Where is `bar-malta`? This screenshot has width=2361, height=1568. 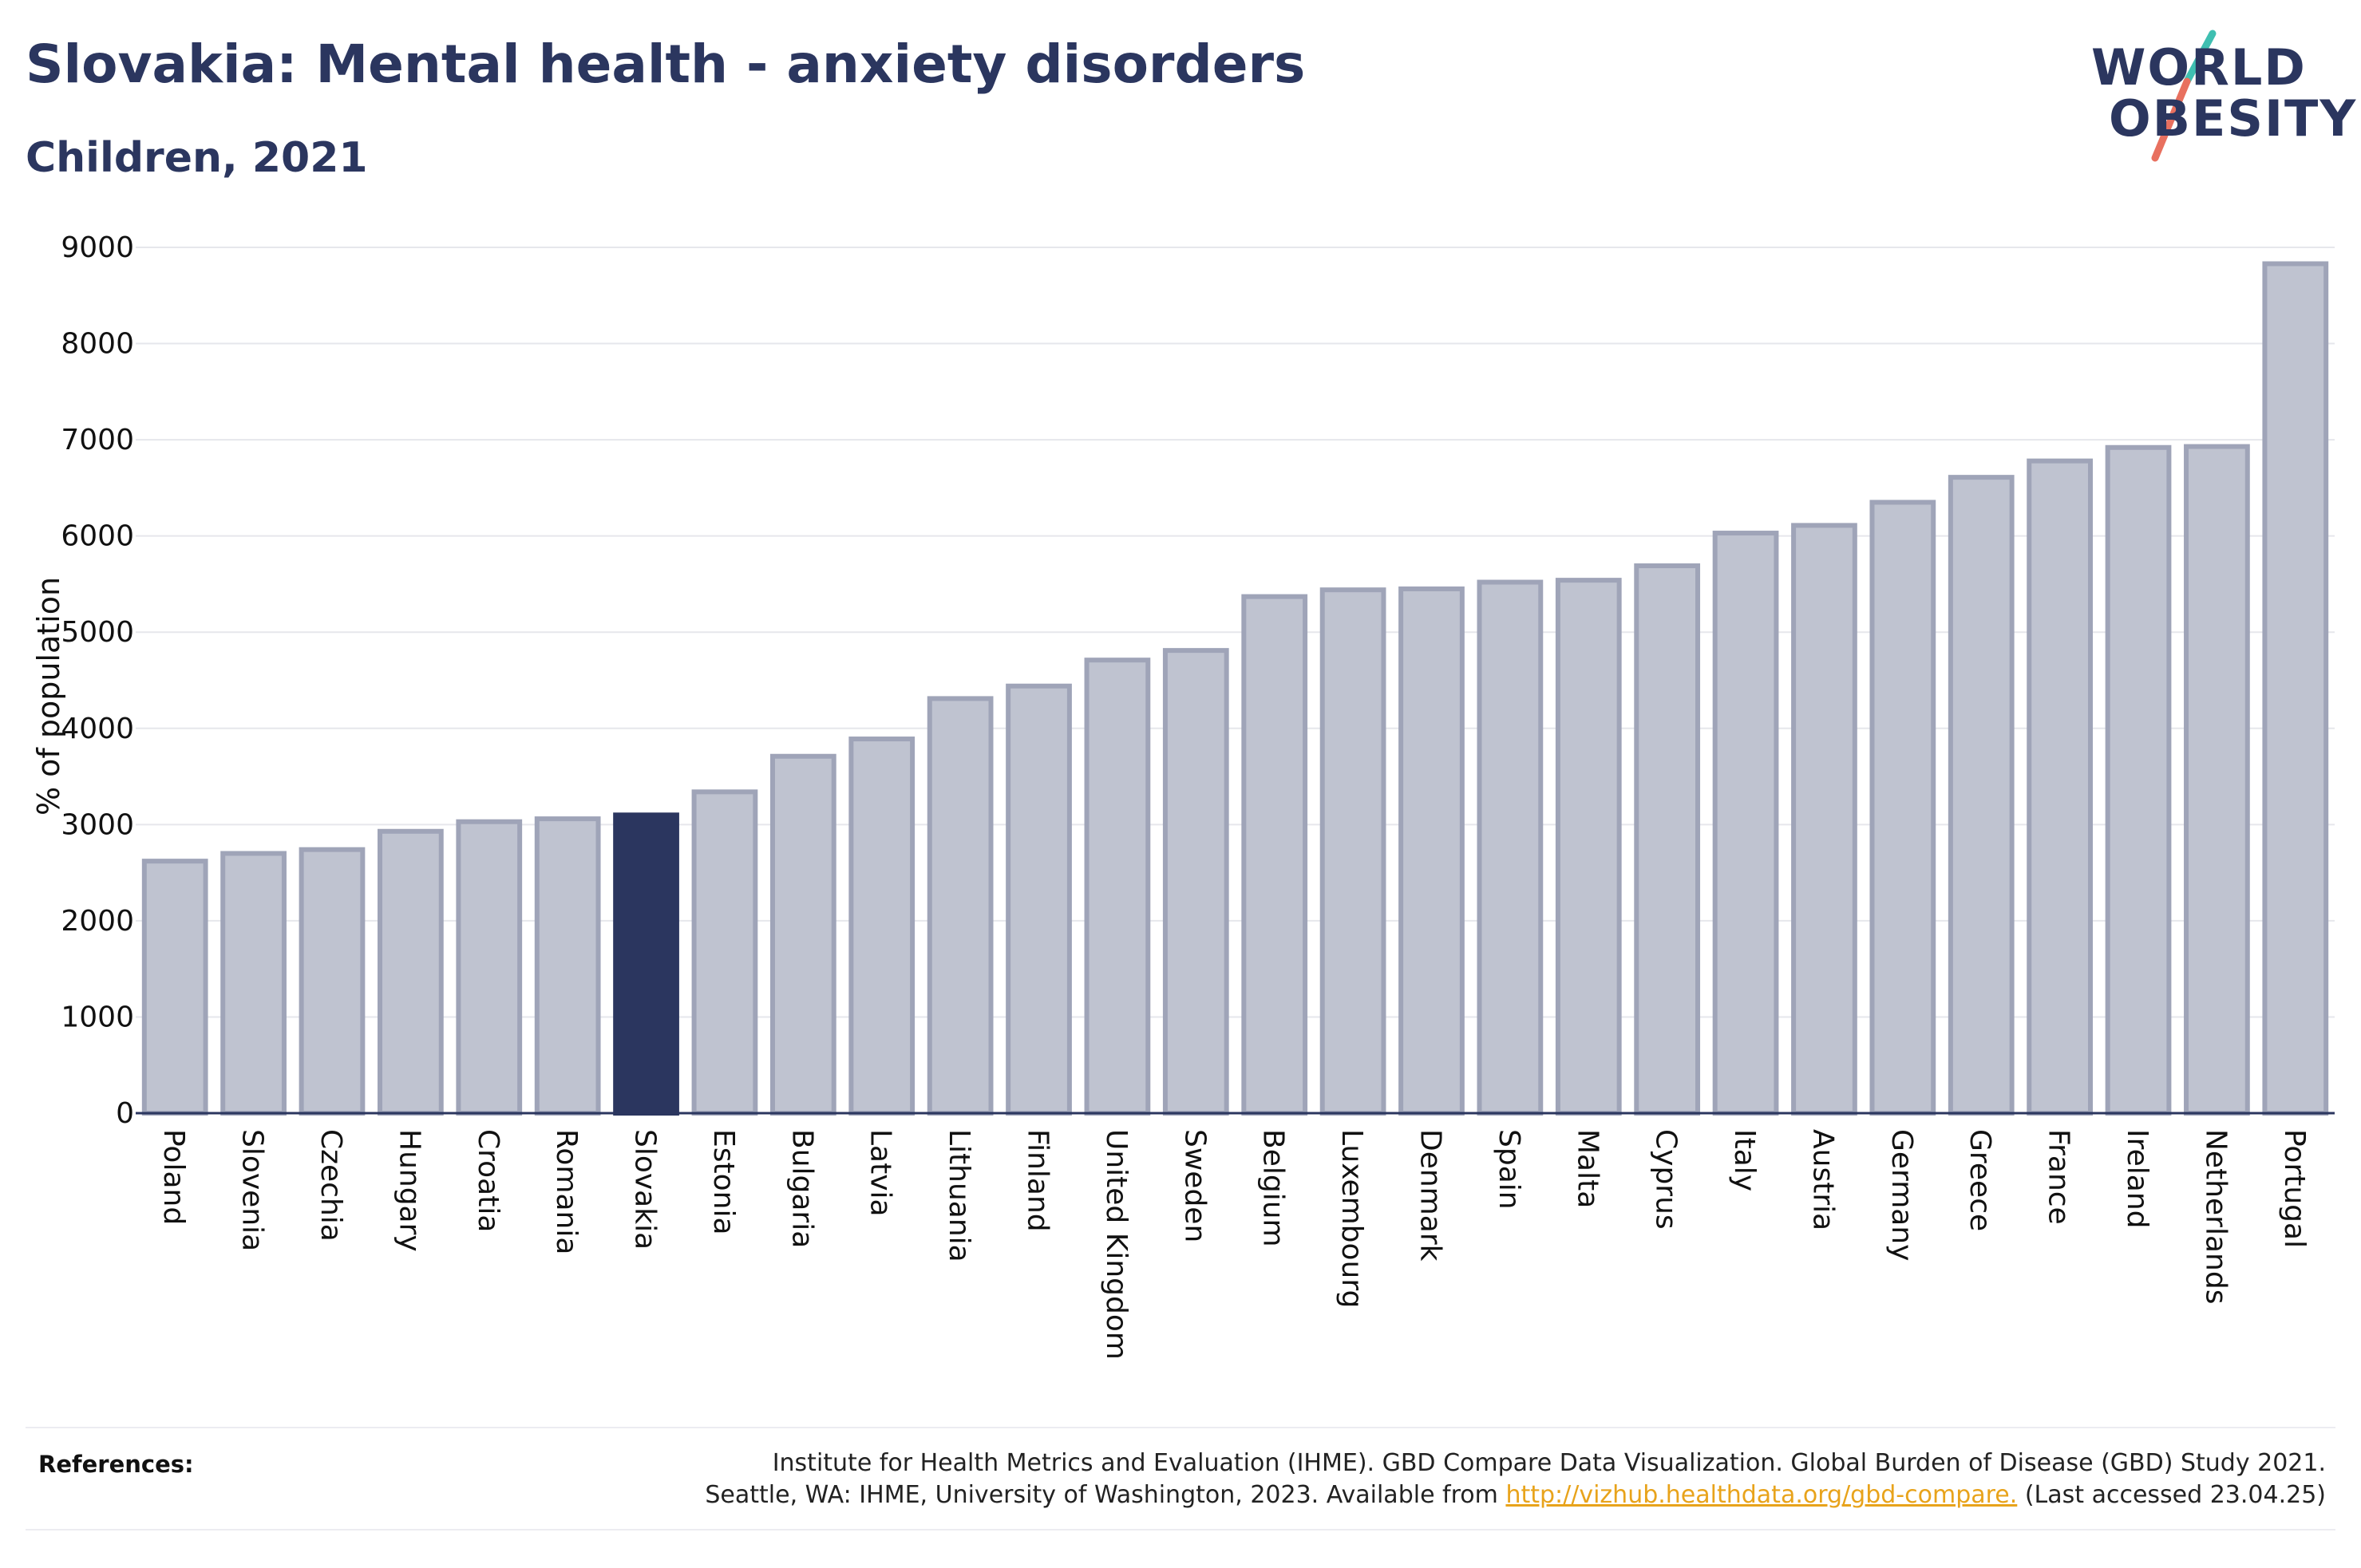 bar-malta is located at coordinates (1588, 847).